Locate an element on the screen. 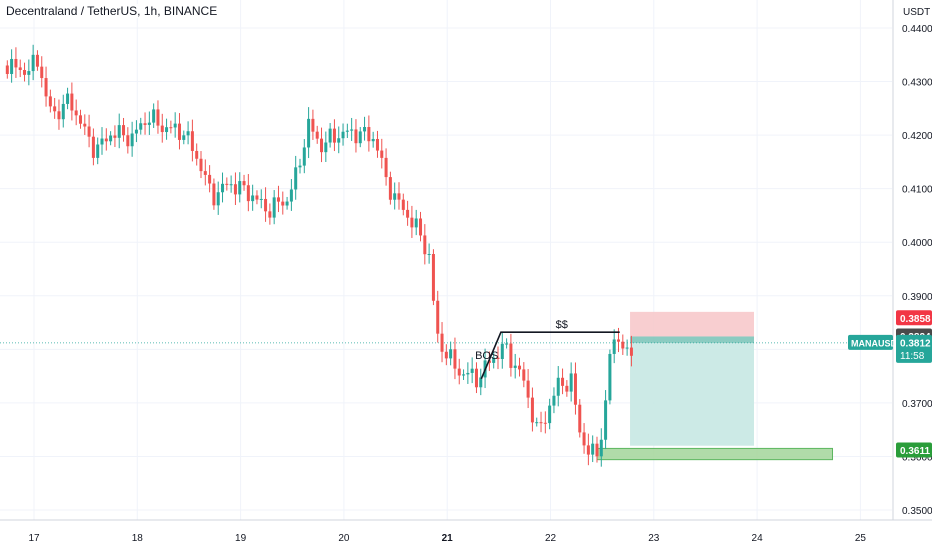 The image size is (932, 555). target-price-tag: 0.3611 is located at coordinates (915, 451).